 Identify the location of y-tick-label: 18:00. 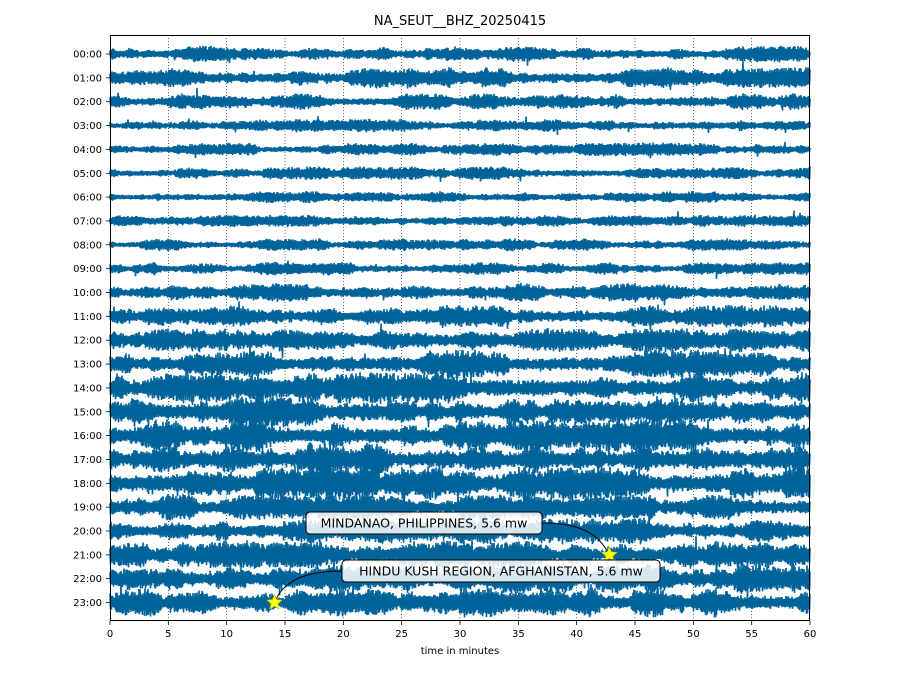
(87, 484).